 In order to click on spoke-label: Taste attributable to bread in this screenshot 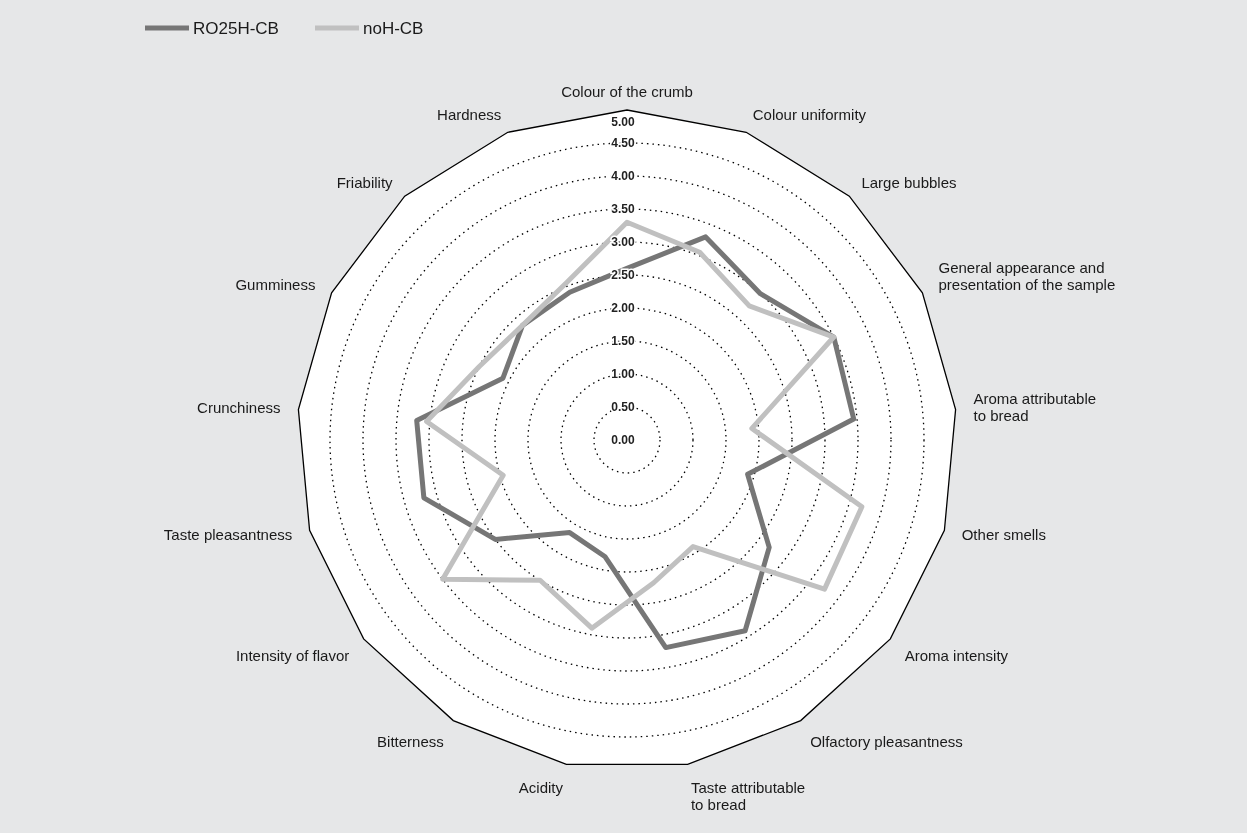, I will do `click(748, 796)`.